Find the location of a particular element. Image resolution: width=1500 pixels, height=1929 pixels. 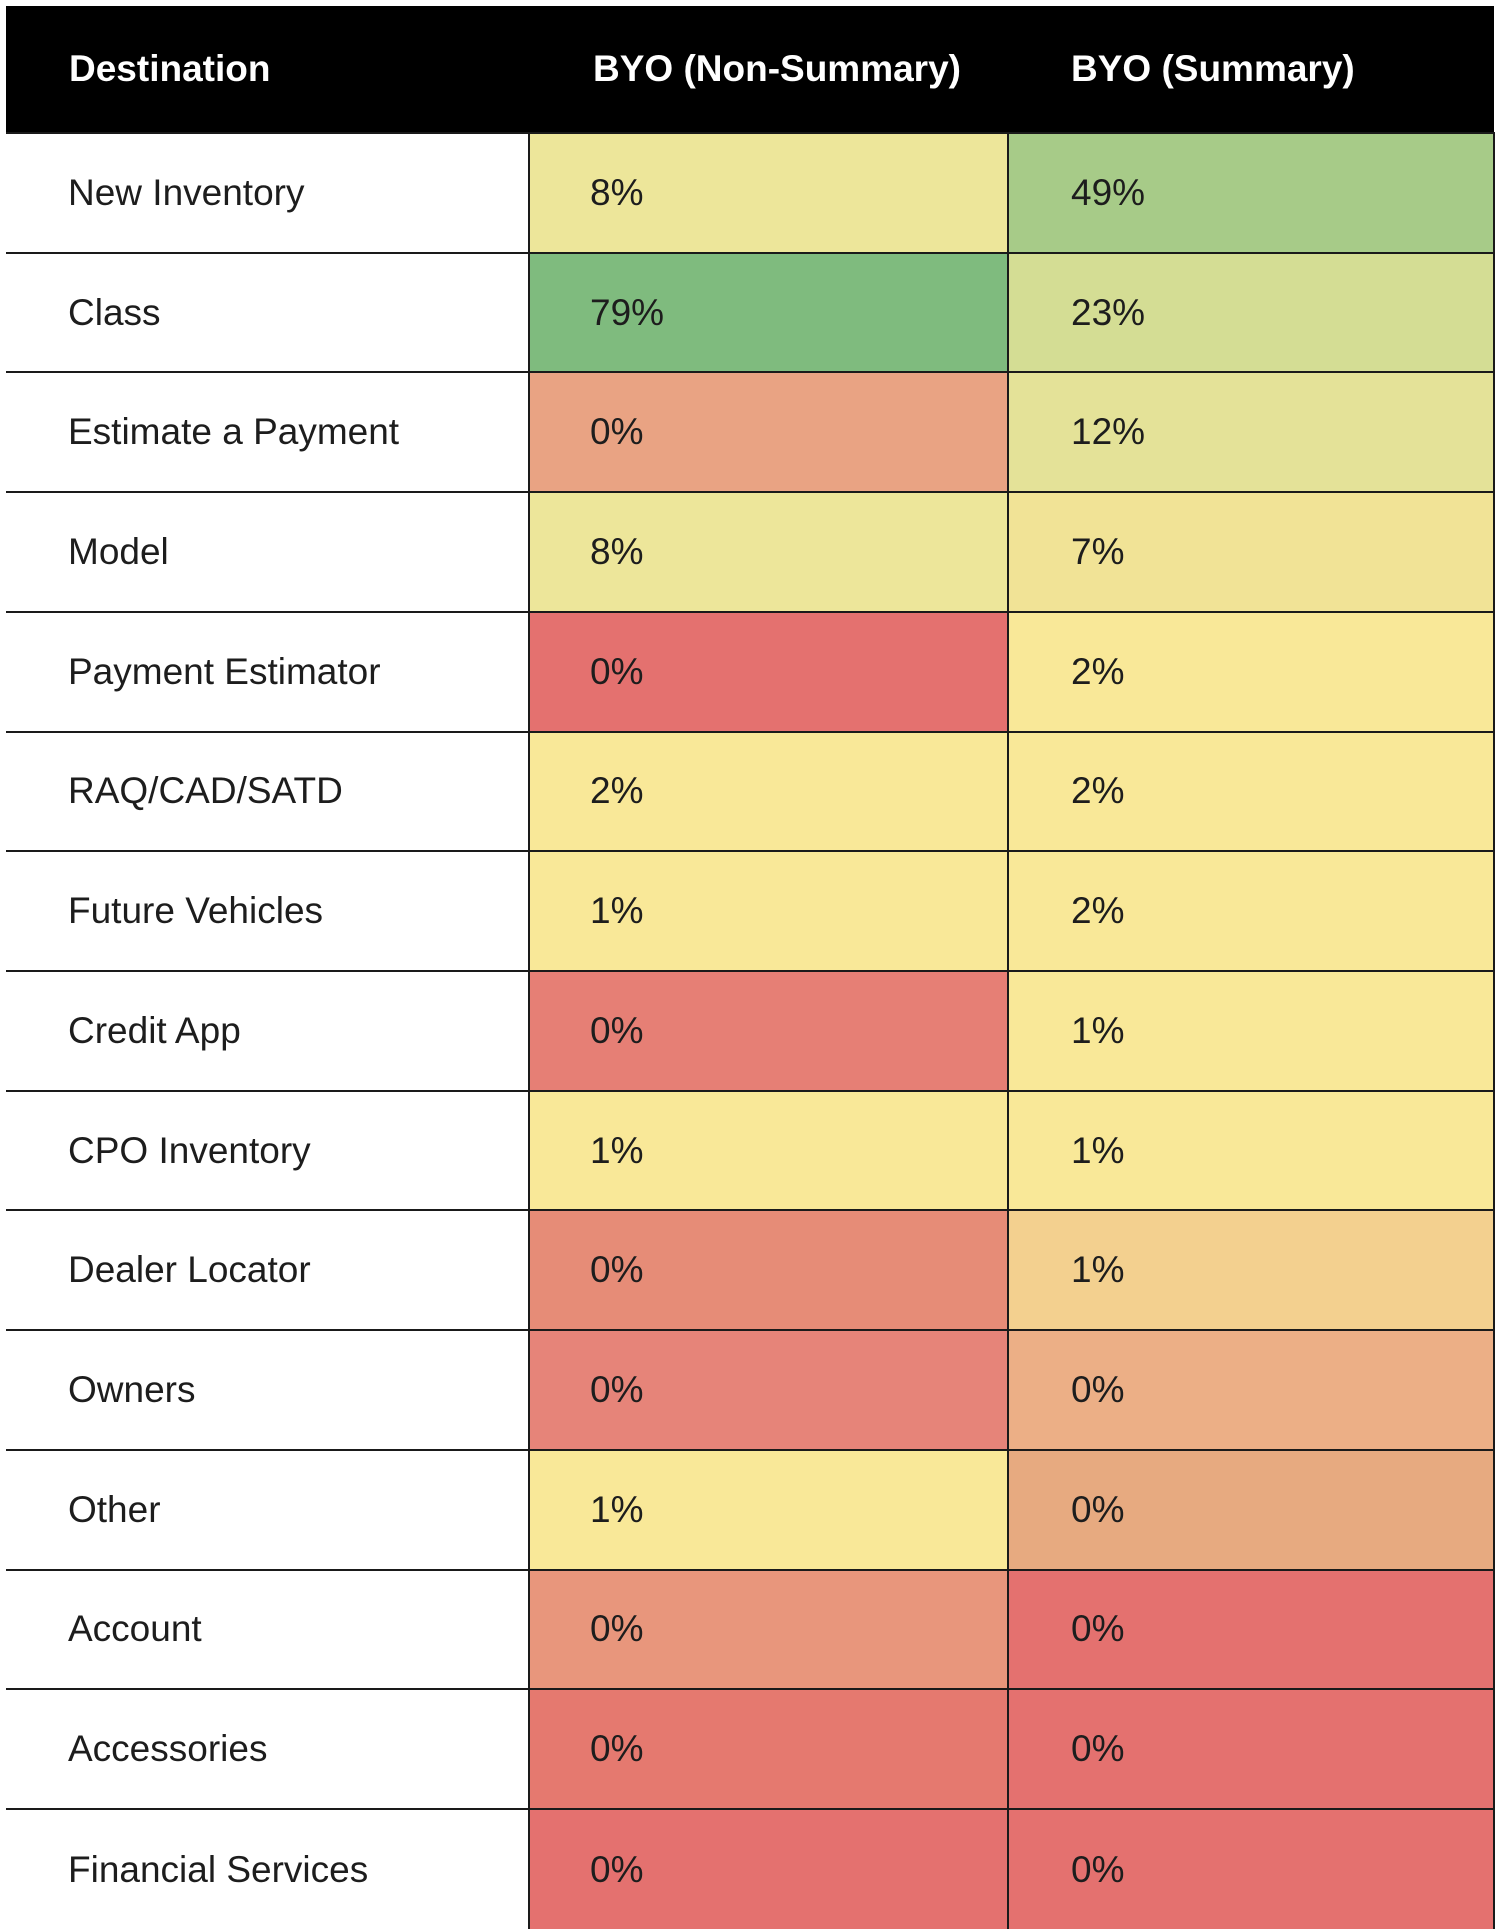

table-row: Model 8% 7% is located at coordinates (750, 552).